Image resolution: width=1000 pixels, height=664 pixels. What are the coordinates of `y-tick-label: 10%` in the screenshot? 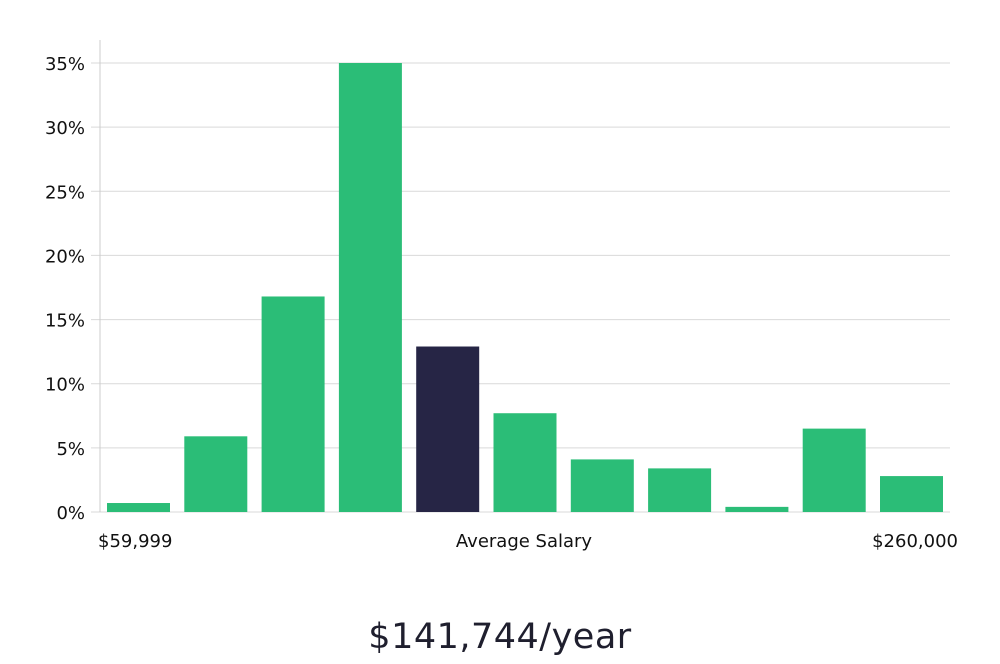 It's located at (65, 385).